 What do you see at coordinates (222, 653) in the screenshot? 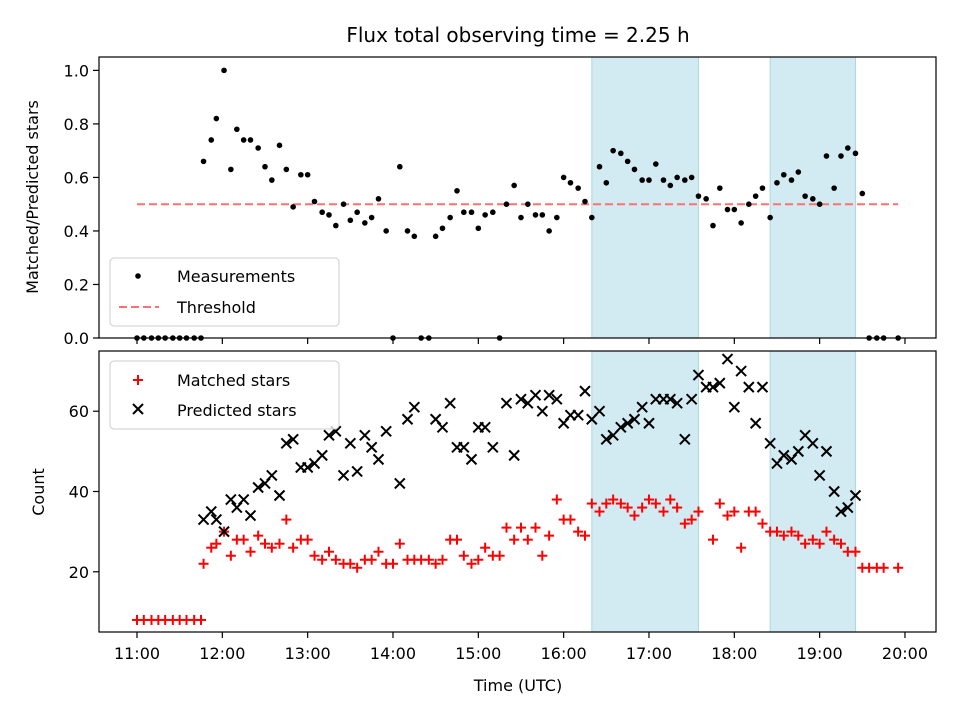
I see `x-tick-label: 12:00` at bounding box center [222, 653].